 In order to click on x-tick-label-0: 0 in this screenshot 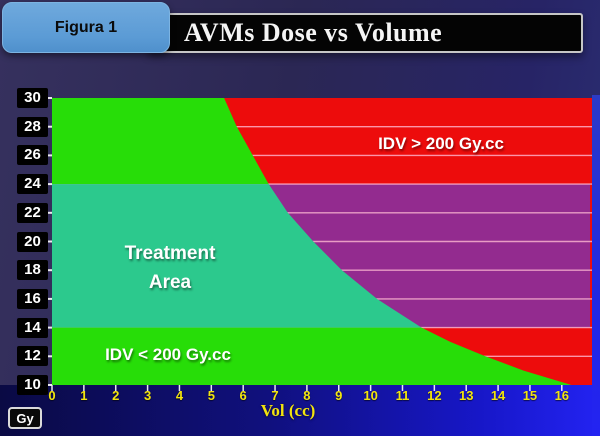, I will do `click(52, 395)`.